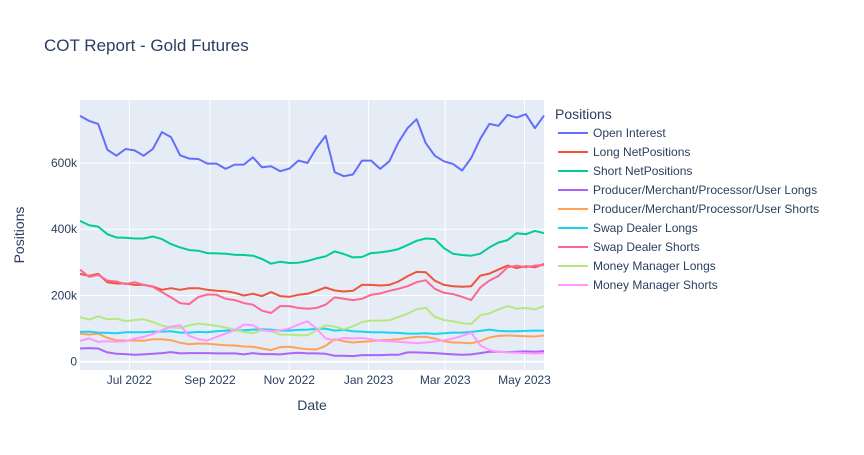  Describe the element at coordinates (312, 352) in the screenshot. I see `series-line-producer-merchant-processor-user-longs` at that location.